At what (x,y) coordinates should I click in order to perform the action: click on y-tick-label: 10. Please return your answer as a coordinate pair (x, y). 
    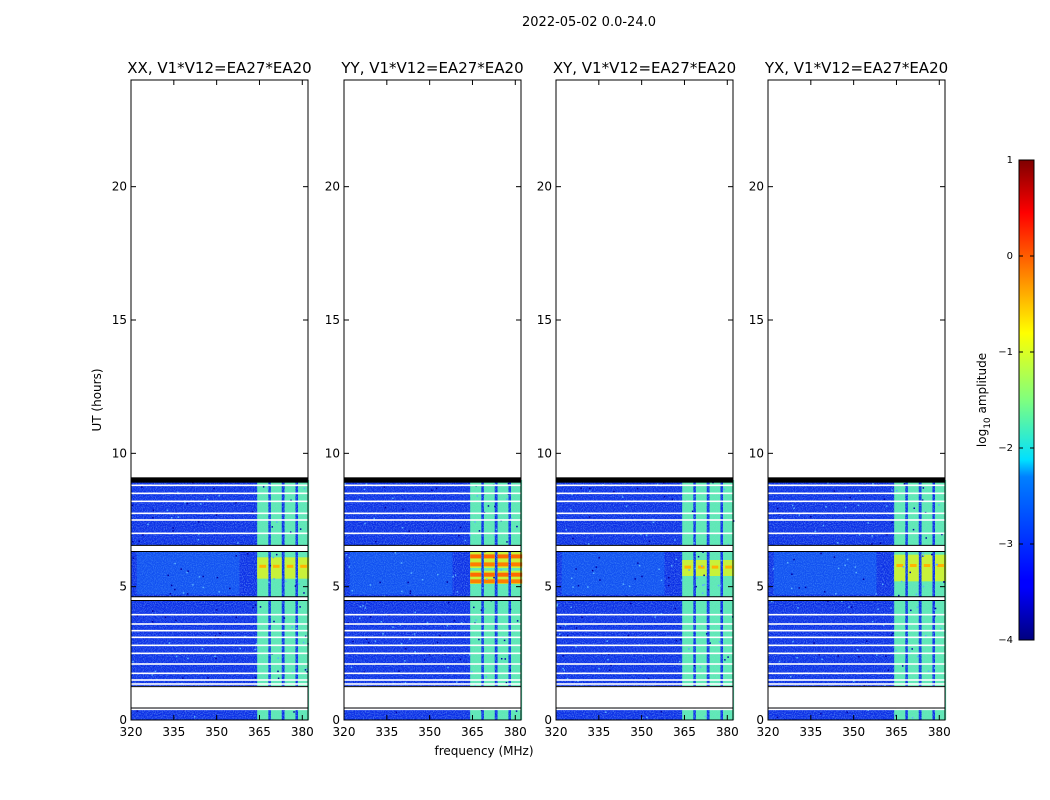
    Looking at the image, I should click on (756, 453).